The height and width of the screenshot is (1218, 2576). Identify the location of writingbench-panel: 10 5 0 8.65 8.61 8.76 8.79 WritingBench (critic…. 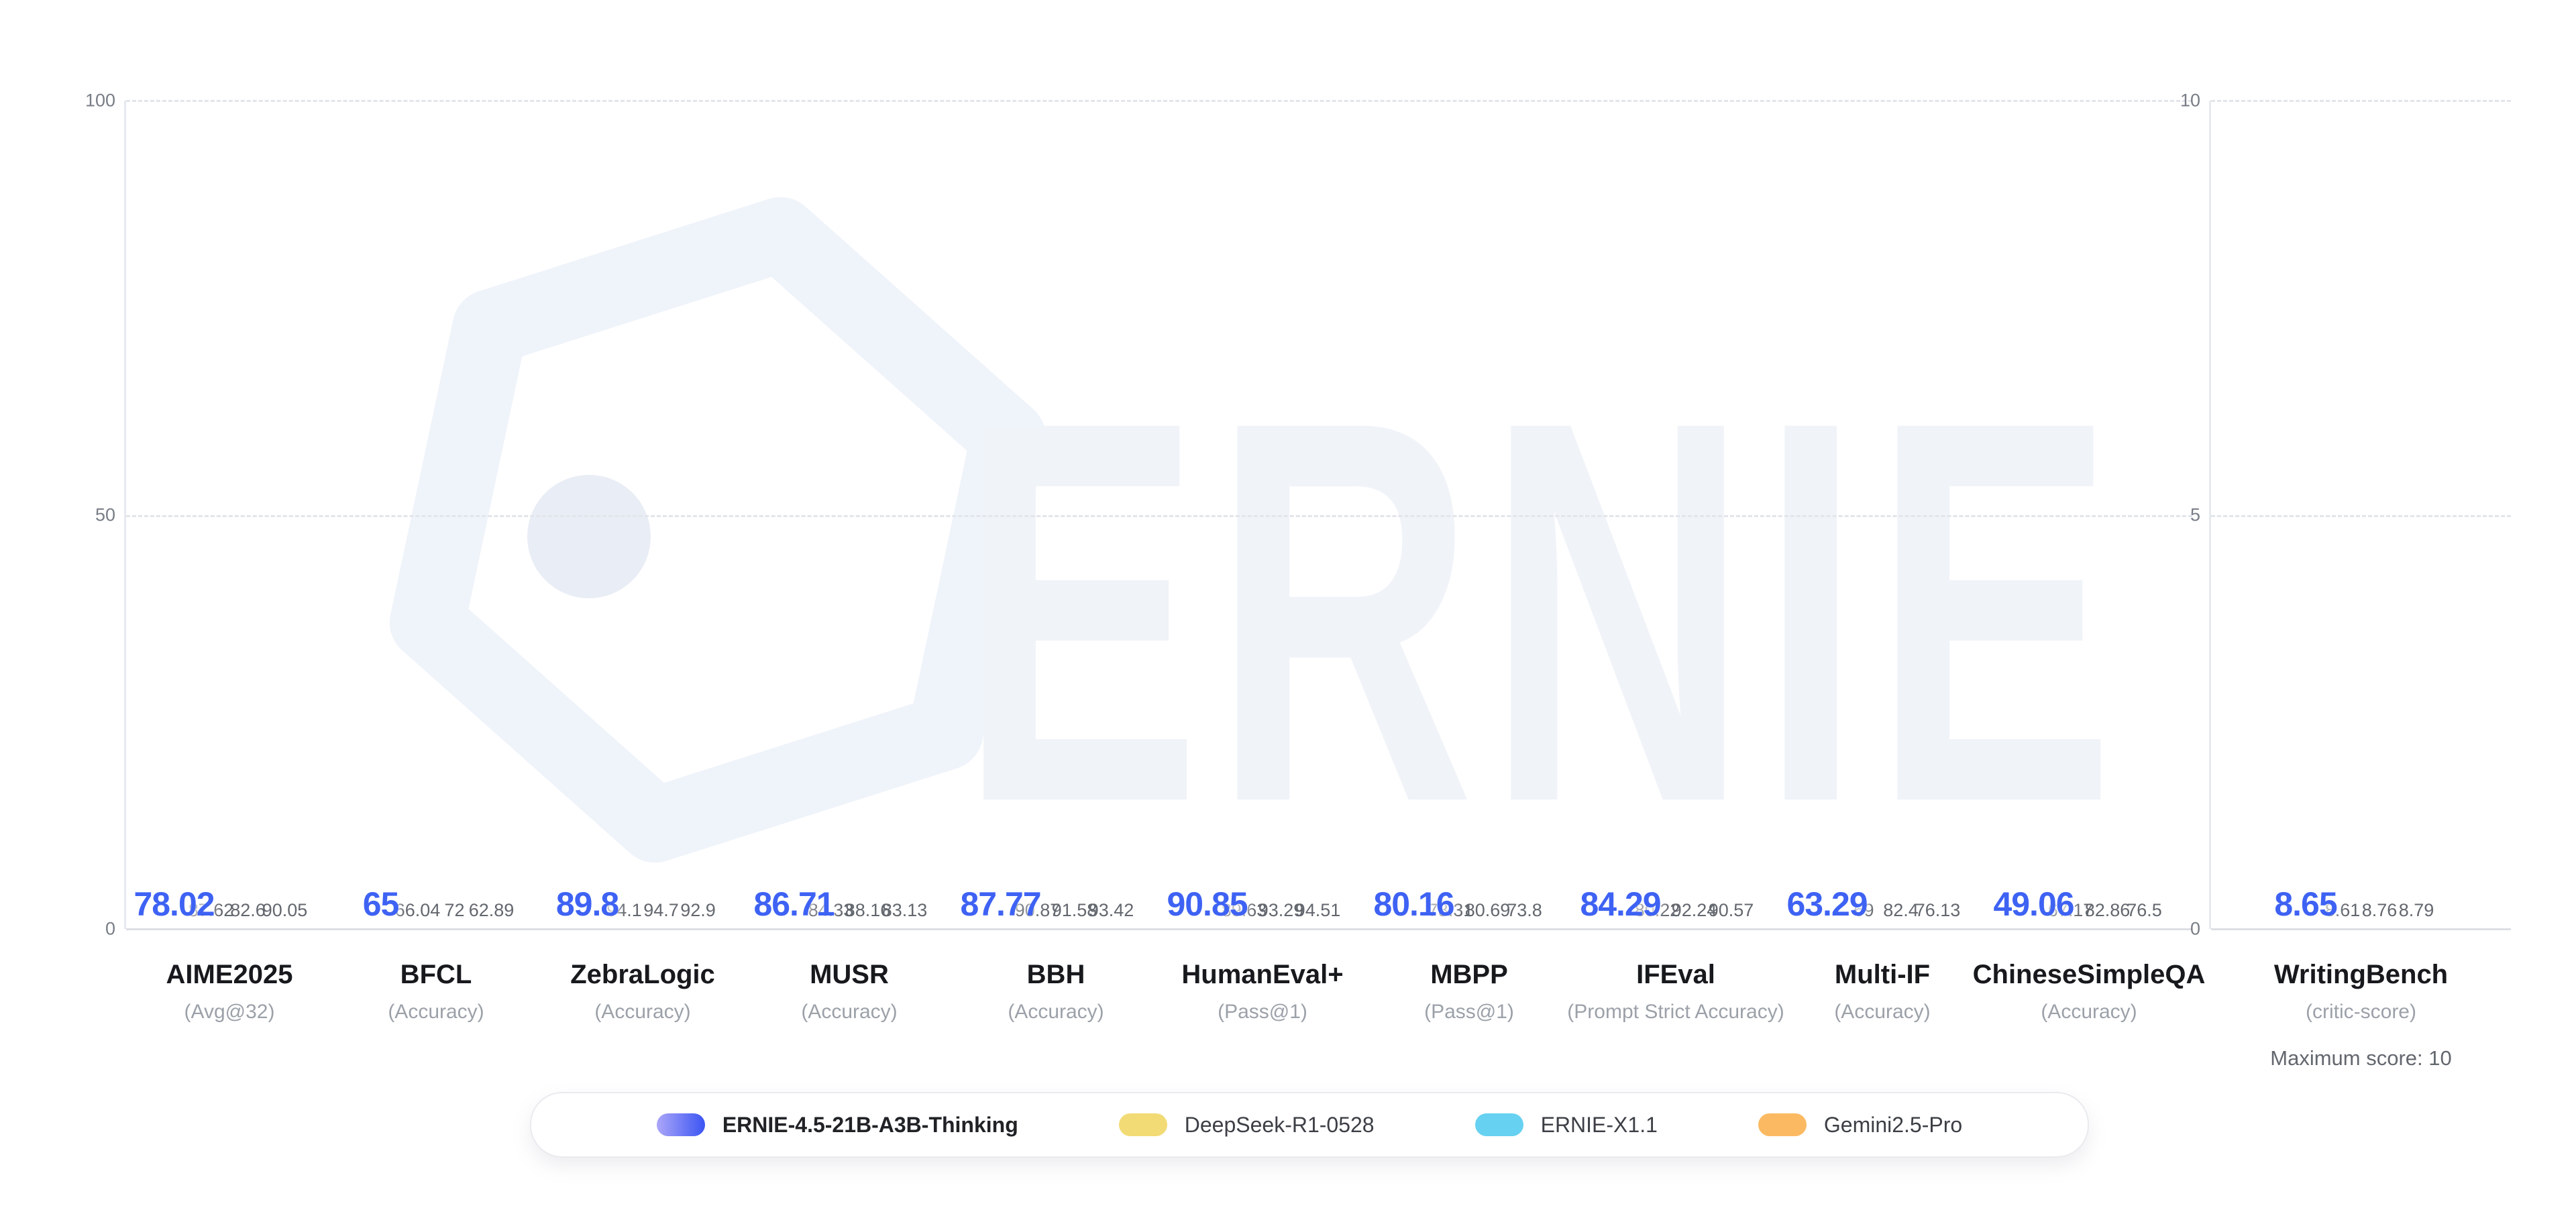
(2345, 580).